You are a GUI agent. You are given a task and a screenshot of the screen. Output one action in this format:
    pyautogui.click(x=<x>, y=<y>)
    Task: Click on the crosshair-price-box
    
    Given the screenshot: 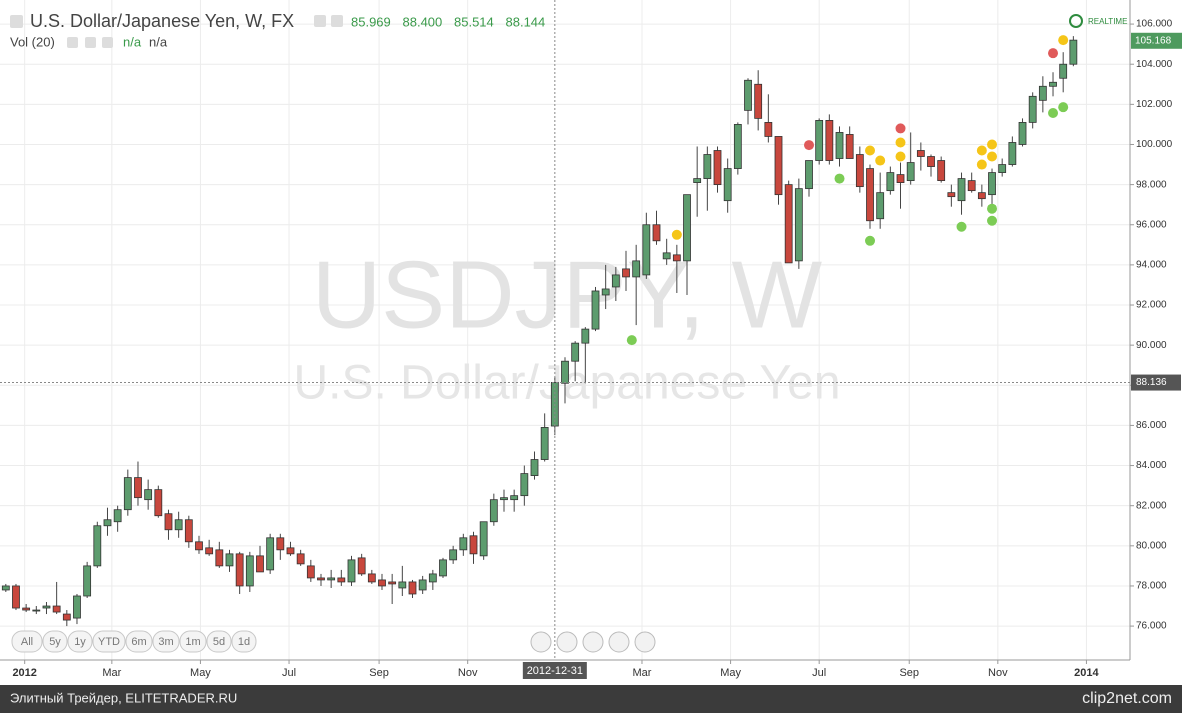 What is the action you would take?
    pyautogui.click(x=1156, y=382)
    